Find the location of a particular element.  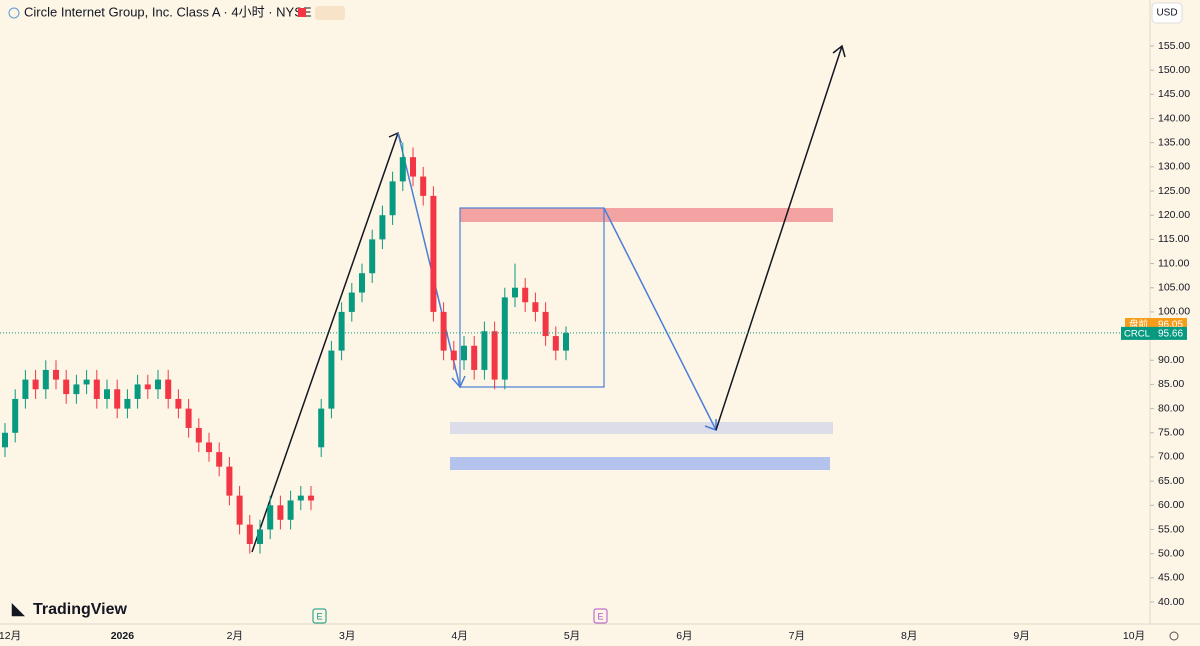

x-tick-label: 2026 is located at coordinates (123, 636).